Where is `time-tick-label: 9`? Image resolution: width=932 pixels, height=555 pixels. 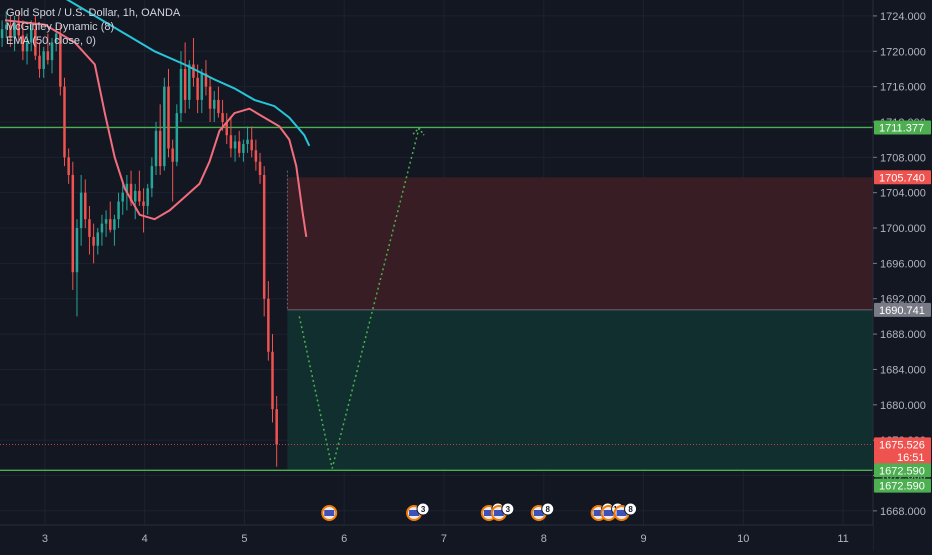 time-tick-label: 9 is located at coordinates (643, 539).